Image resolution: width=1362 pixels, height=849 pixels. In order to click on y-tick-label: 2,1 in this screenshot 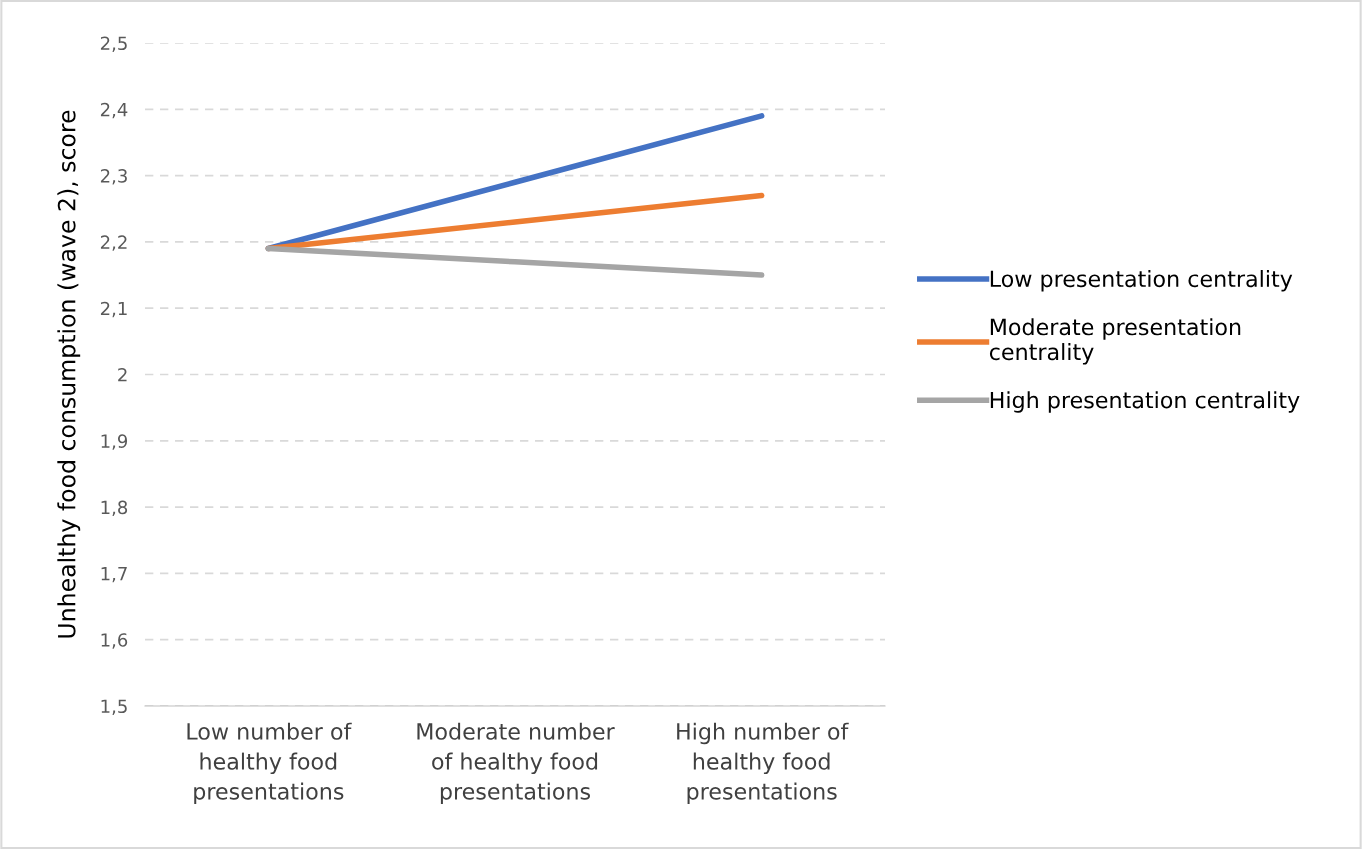, I will do `click(113, 309)`.